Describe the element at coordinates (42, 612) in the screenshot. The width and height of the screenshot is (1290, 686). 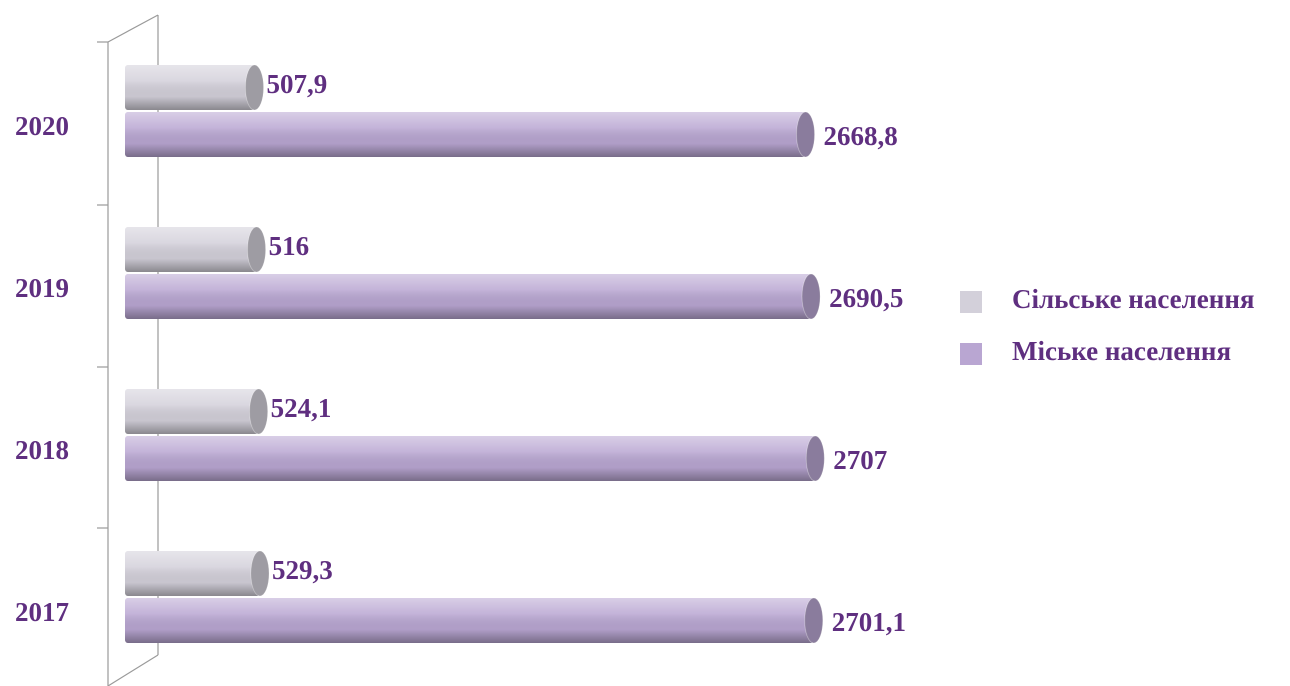
I see `y-tick-label: 2017` at that location.